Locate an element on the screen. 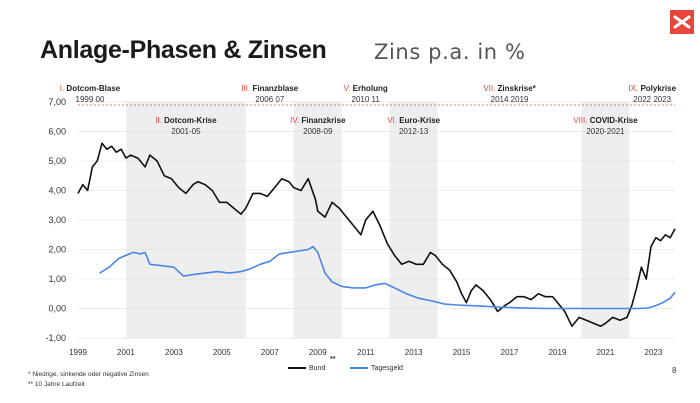 This screenshot has height=403, width=700. y-axis: 7,00 6,00 5,00 4,00 3,00 2,00 1,00 0,00 -1,00 is located at coordinates (55, 220).